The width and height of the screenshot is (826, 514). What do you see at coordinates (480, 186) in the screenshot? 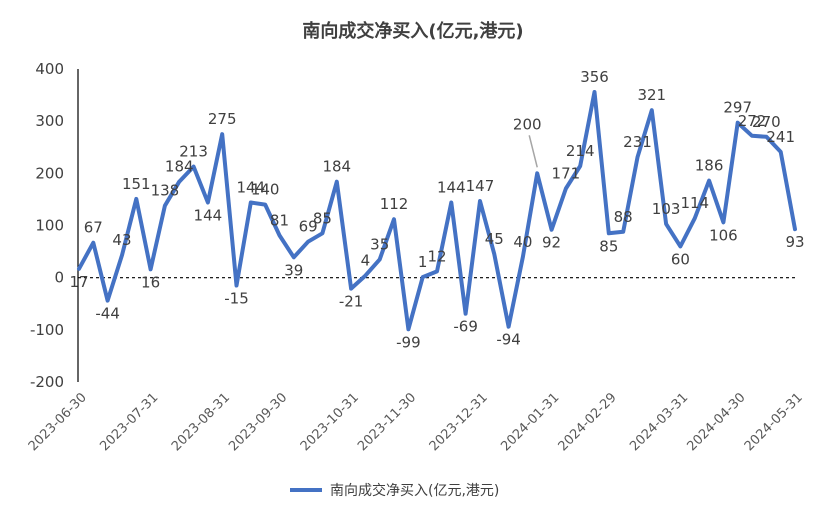
I see `data-label: 147` at bounding box center [480, 186].